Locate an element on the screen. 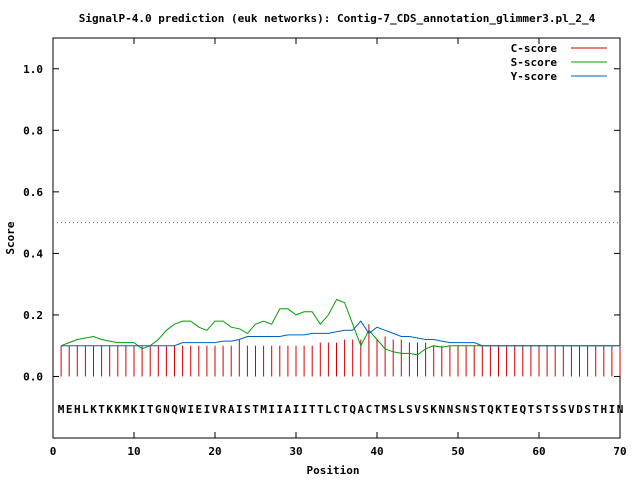  legend-s-score-label: S-score is located at coordinates (534, 62).